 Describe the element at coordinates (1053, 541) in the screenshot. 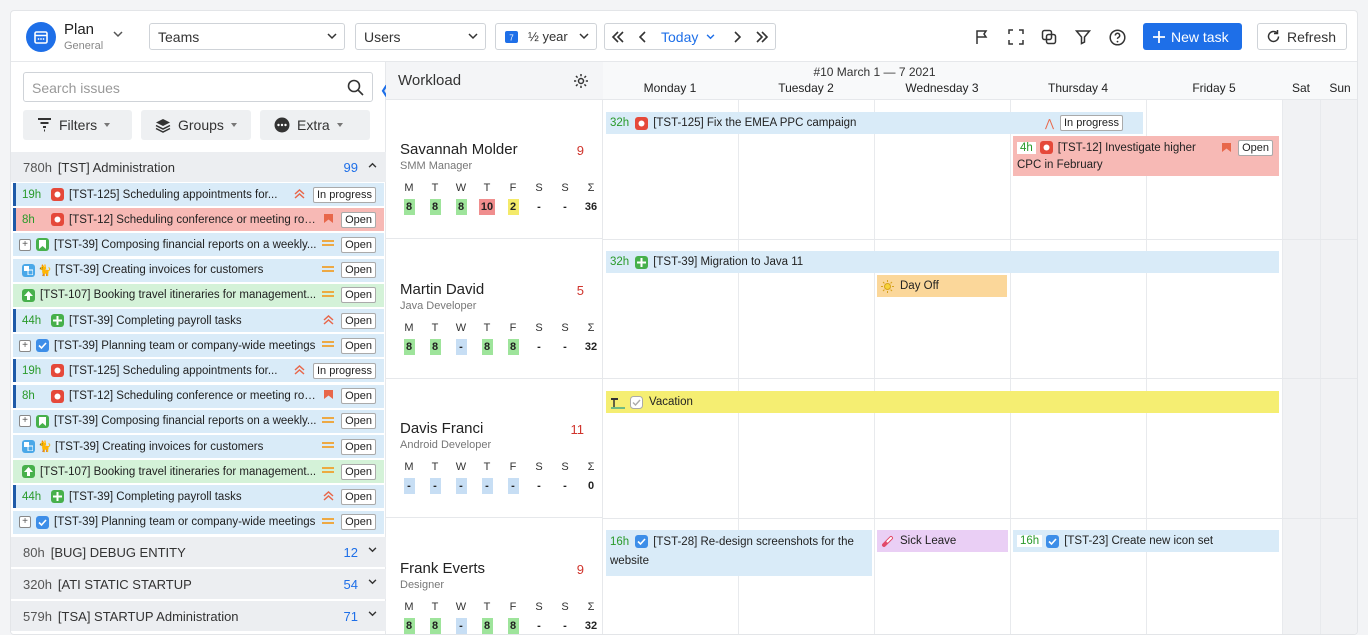

I see `task-icon` at that location.